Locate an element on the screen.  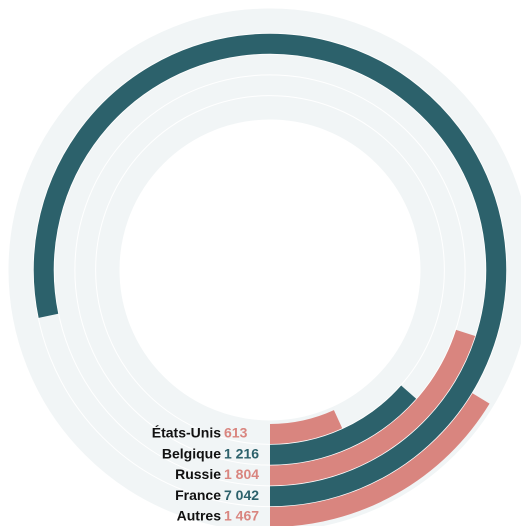
value-label: 1 216 is located at coordinates (241, 453).